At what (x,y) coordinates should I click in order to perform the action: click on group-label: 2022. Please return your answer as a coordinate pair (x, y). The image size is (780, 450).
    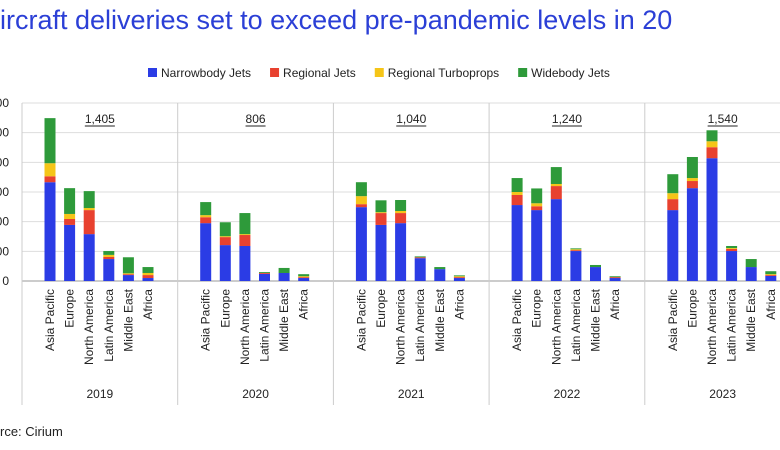
    Looking at the image, I should click on (567, 394).